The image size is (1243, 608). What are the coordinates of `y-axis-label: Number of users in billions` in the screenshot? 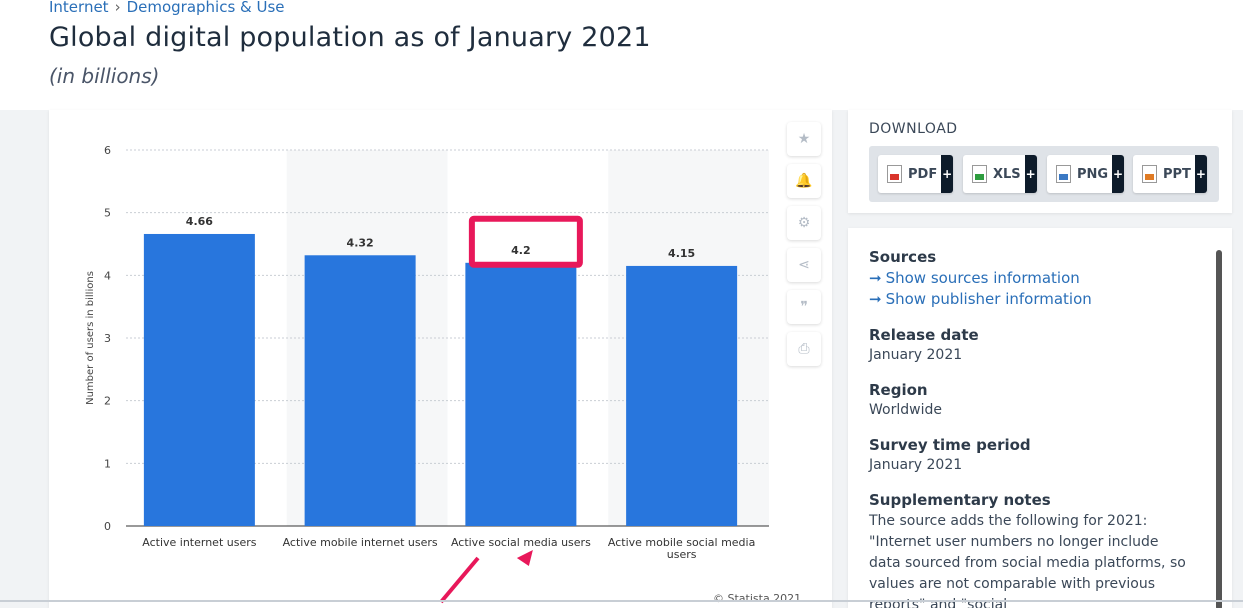 It's located at (90, 338).